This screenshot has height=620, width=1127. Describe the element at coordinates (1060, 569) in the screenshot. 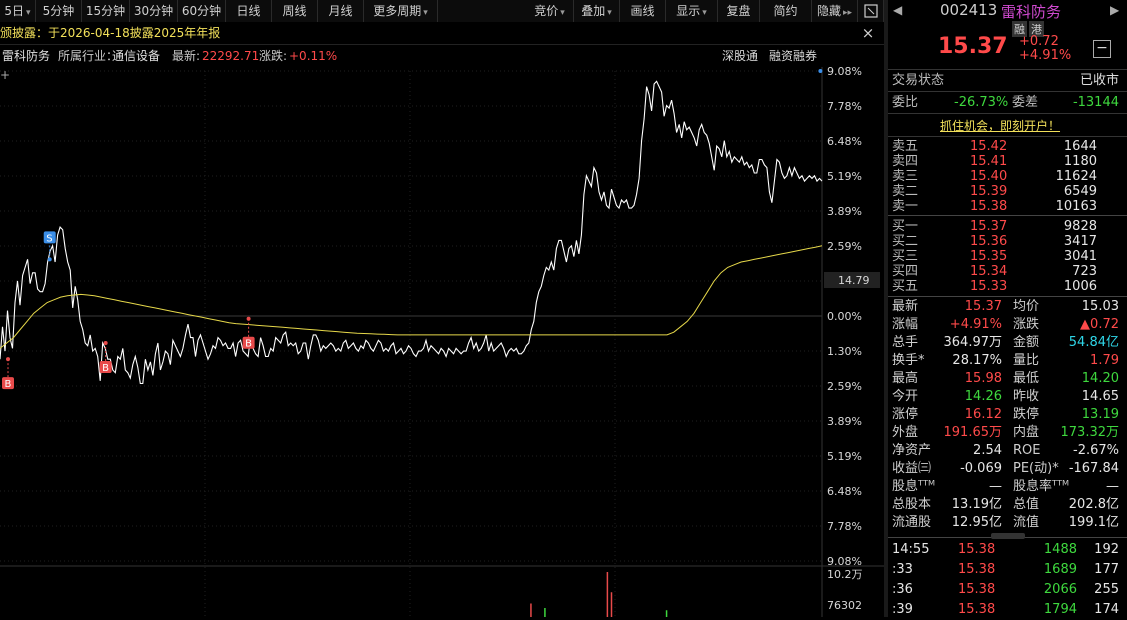

I see `tick-volume: 1689` at that location.